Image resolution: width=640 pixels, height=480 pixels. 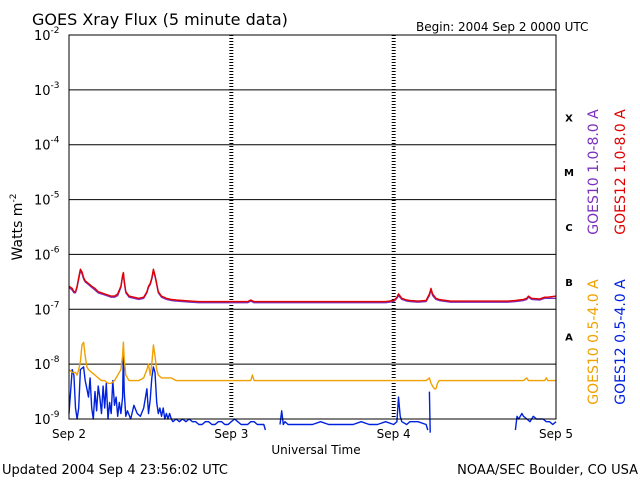 What do you see at coordinates (594, 172) in the screenshot?
I see `legend-entry-0: GOES10 1.0-8.0 A` at bounding box center [594, 172].